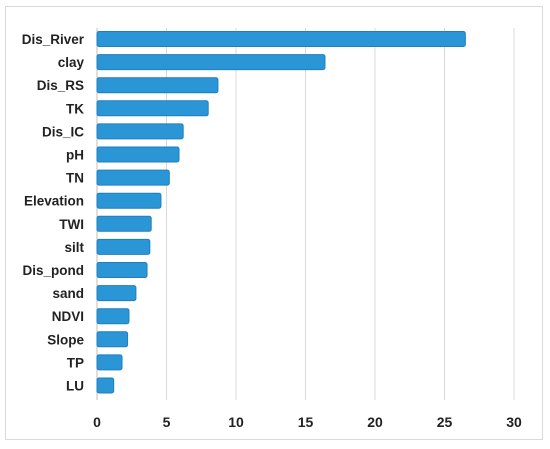 The image size is (550, 449). Describe the element at coordinates (75, 108) in the screenshot. I see `category-label: TK` at that location.